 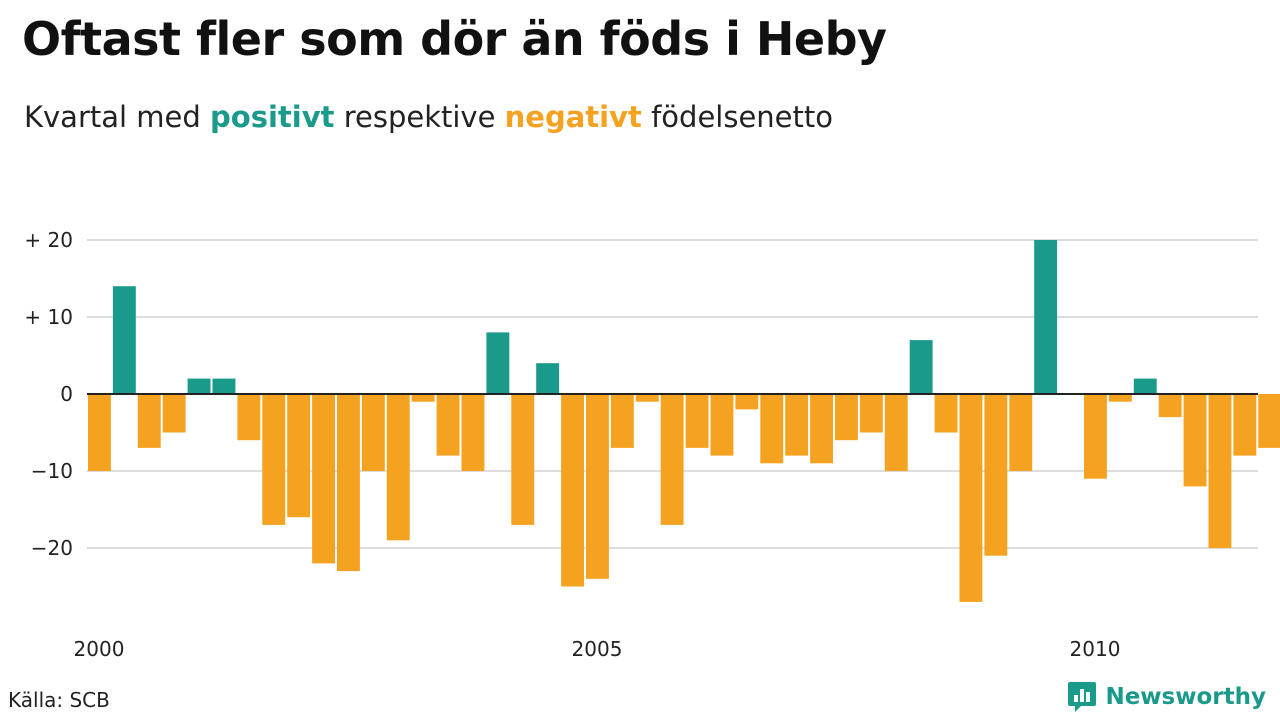 I want to click on subtitle-positive: positivt, so click(x=272, y=117).